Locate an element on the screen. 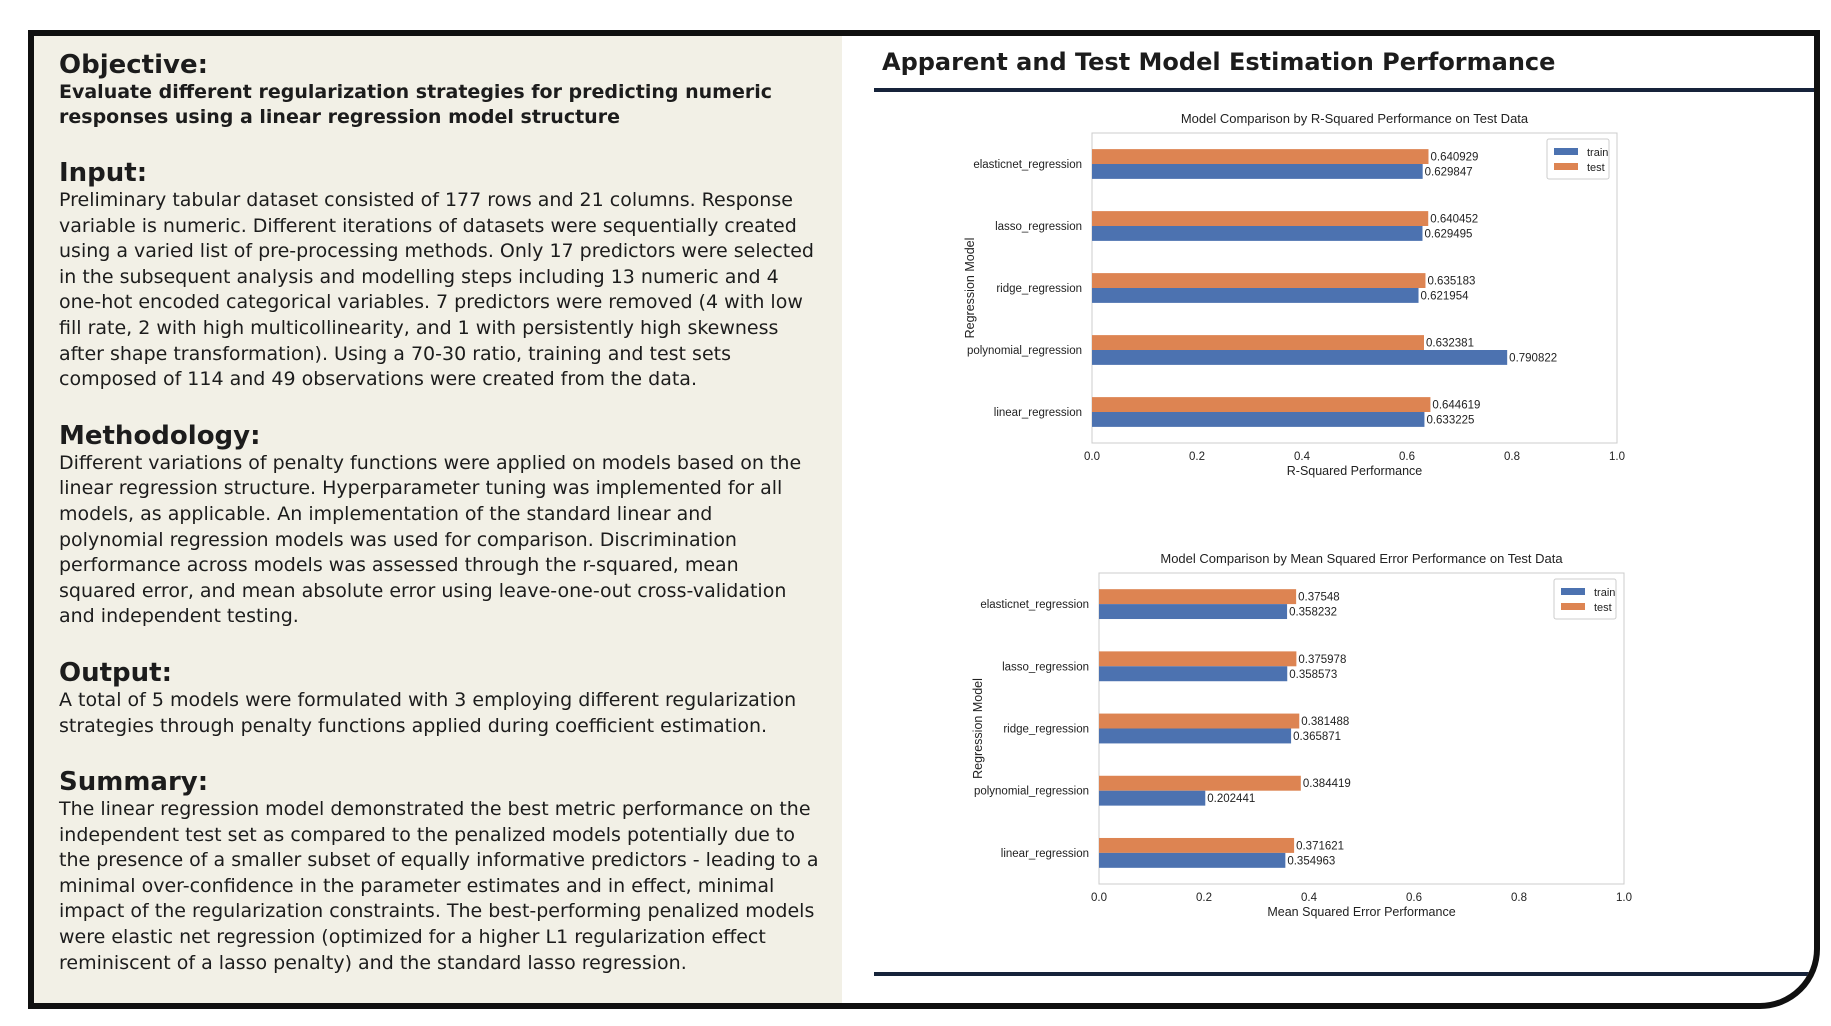  test-value-label: 0.644619 is located at coordinates (1456, 406).